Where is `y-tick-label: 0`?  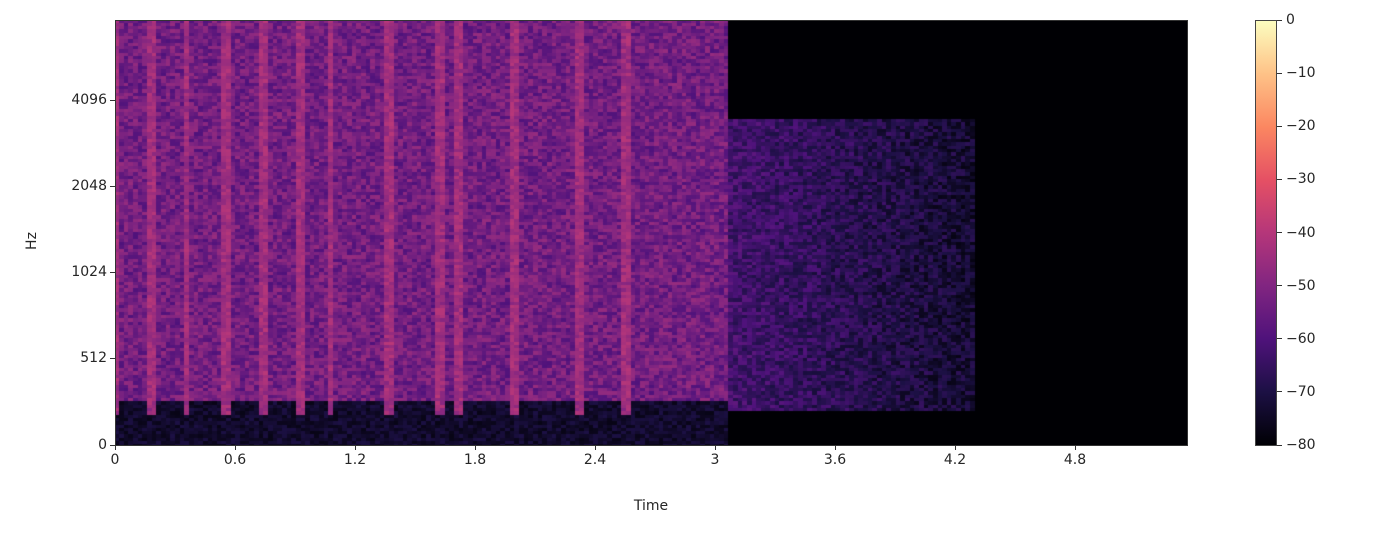 y-tick-label: 0 is located at coordinates (102, 445).